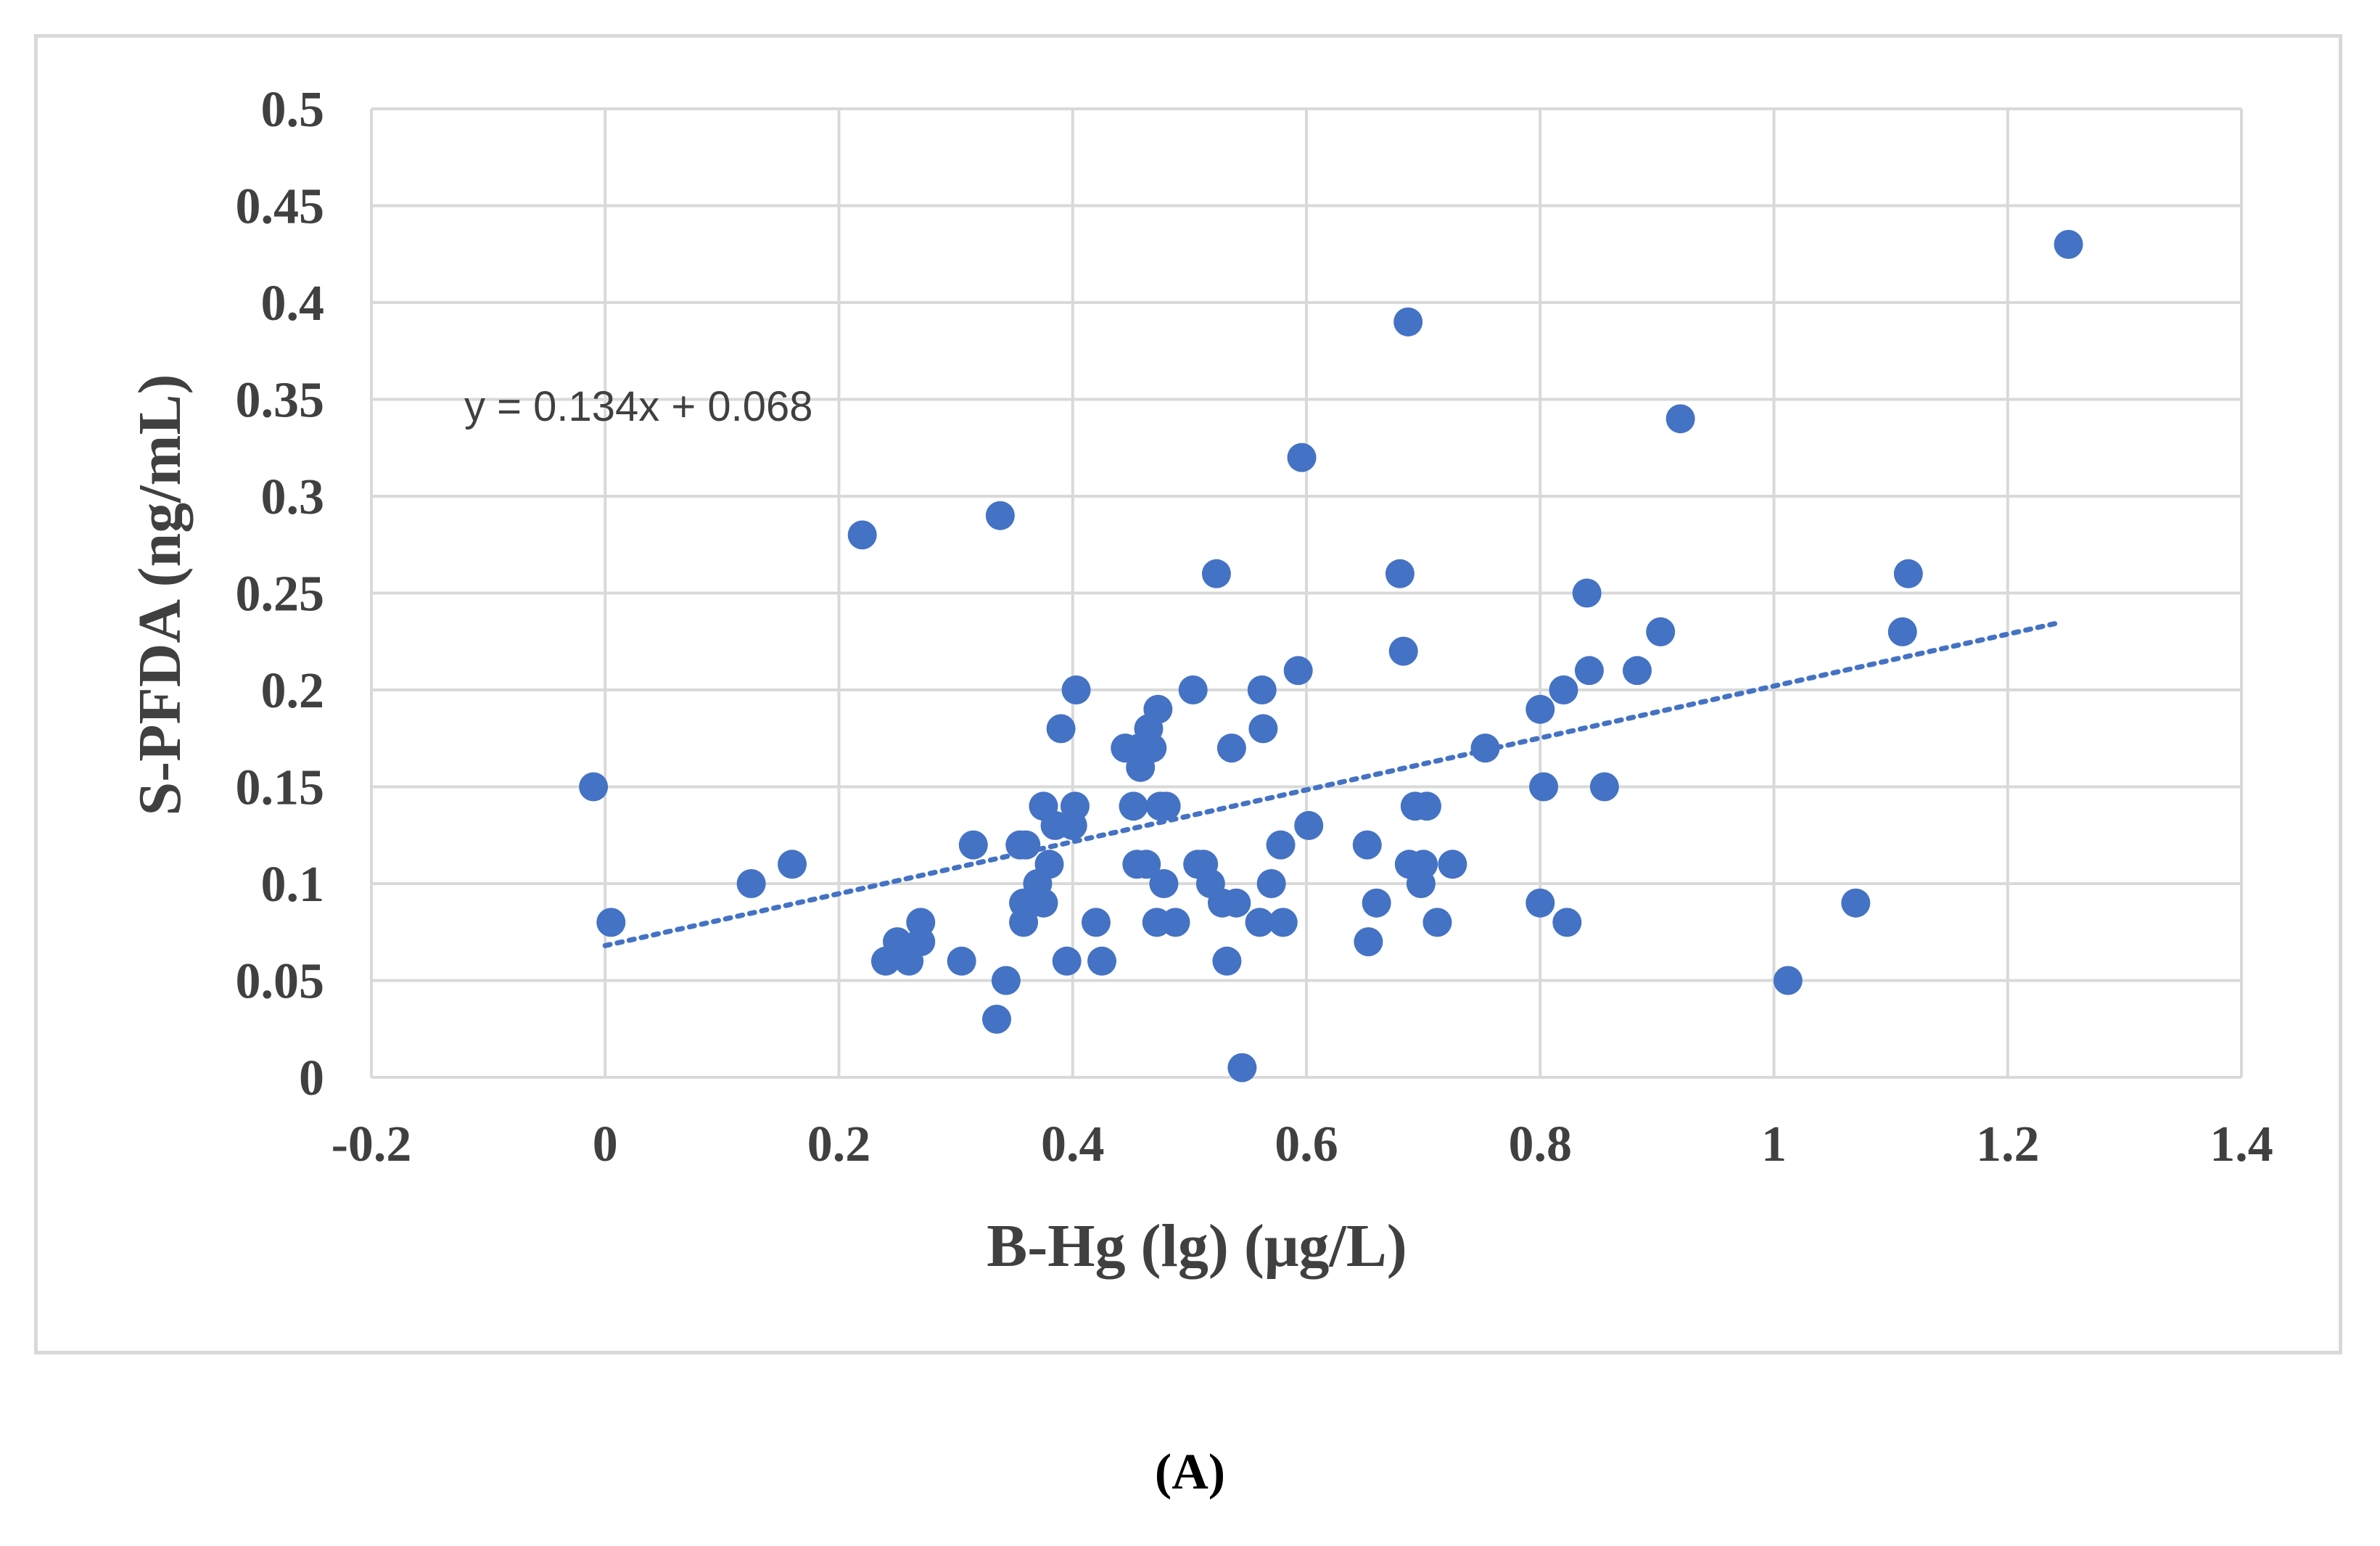 The height and width of the screenshot is (1546, 2380). Describe the element at coordinates (280, 207) in the screenshot. I see `y-tick-label: 0.45` at that location.